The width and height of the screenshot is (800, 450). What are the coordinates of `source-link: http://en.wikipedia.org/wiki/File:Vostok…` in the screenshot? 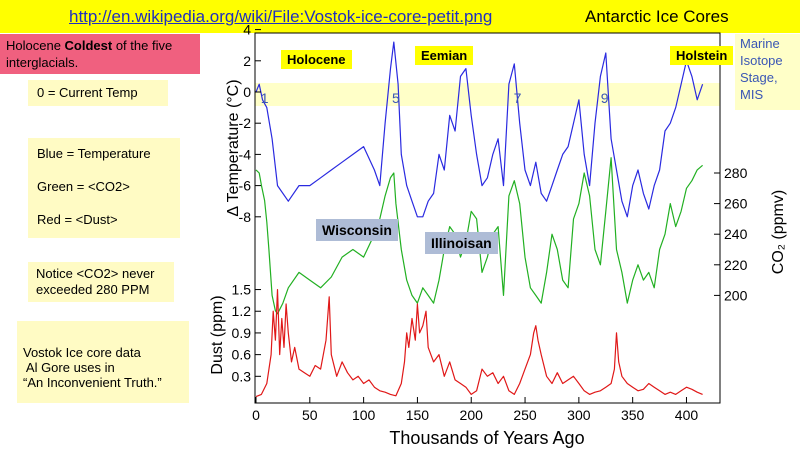 It's located at (281, 16).